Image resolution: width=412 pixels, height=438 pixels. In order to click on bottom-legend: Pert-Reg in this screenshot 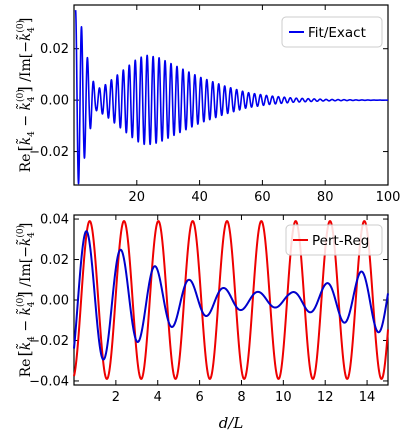, I will do `click(334, 240)`.